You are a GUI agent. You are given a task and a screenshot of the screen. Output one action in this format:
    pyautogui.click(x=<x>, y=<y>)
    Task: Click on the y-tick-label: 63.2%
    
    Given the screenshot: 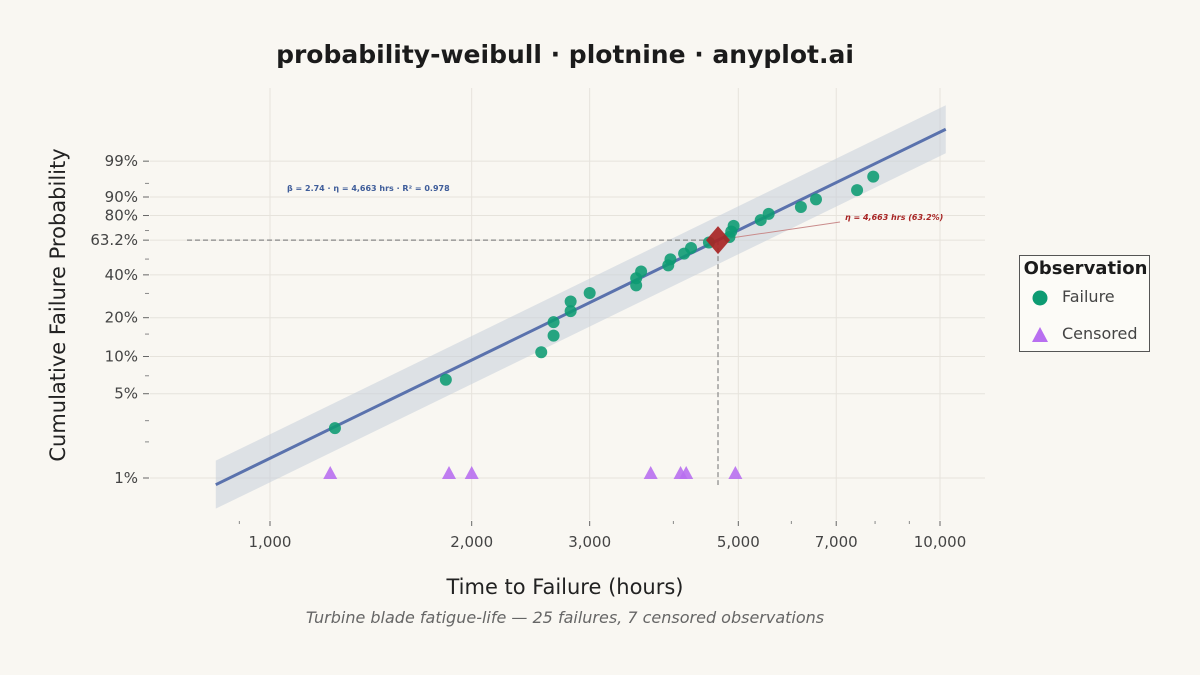 What is the action you would take?
    pyautogui.click(x=114, y=240)
    